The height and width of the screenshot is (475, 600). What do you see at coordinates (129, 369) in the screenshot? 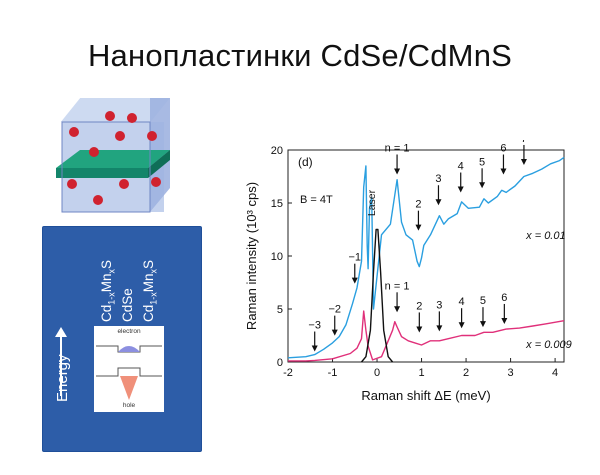
I see `band-diagram: electron hole` at bounding box center [129, 369].